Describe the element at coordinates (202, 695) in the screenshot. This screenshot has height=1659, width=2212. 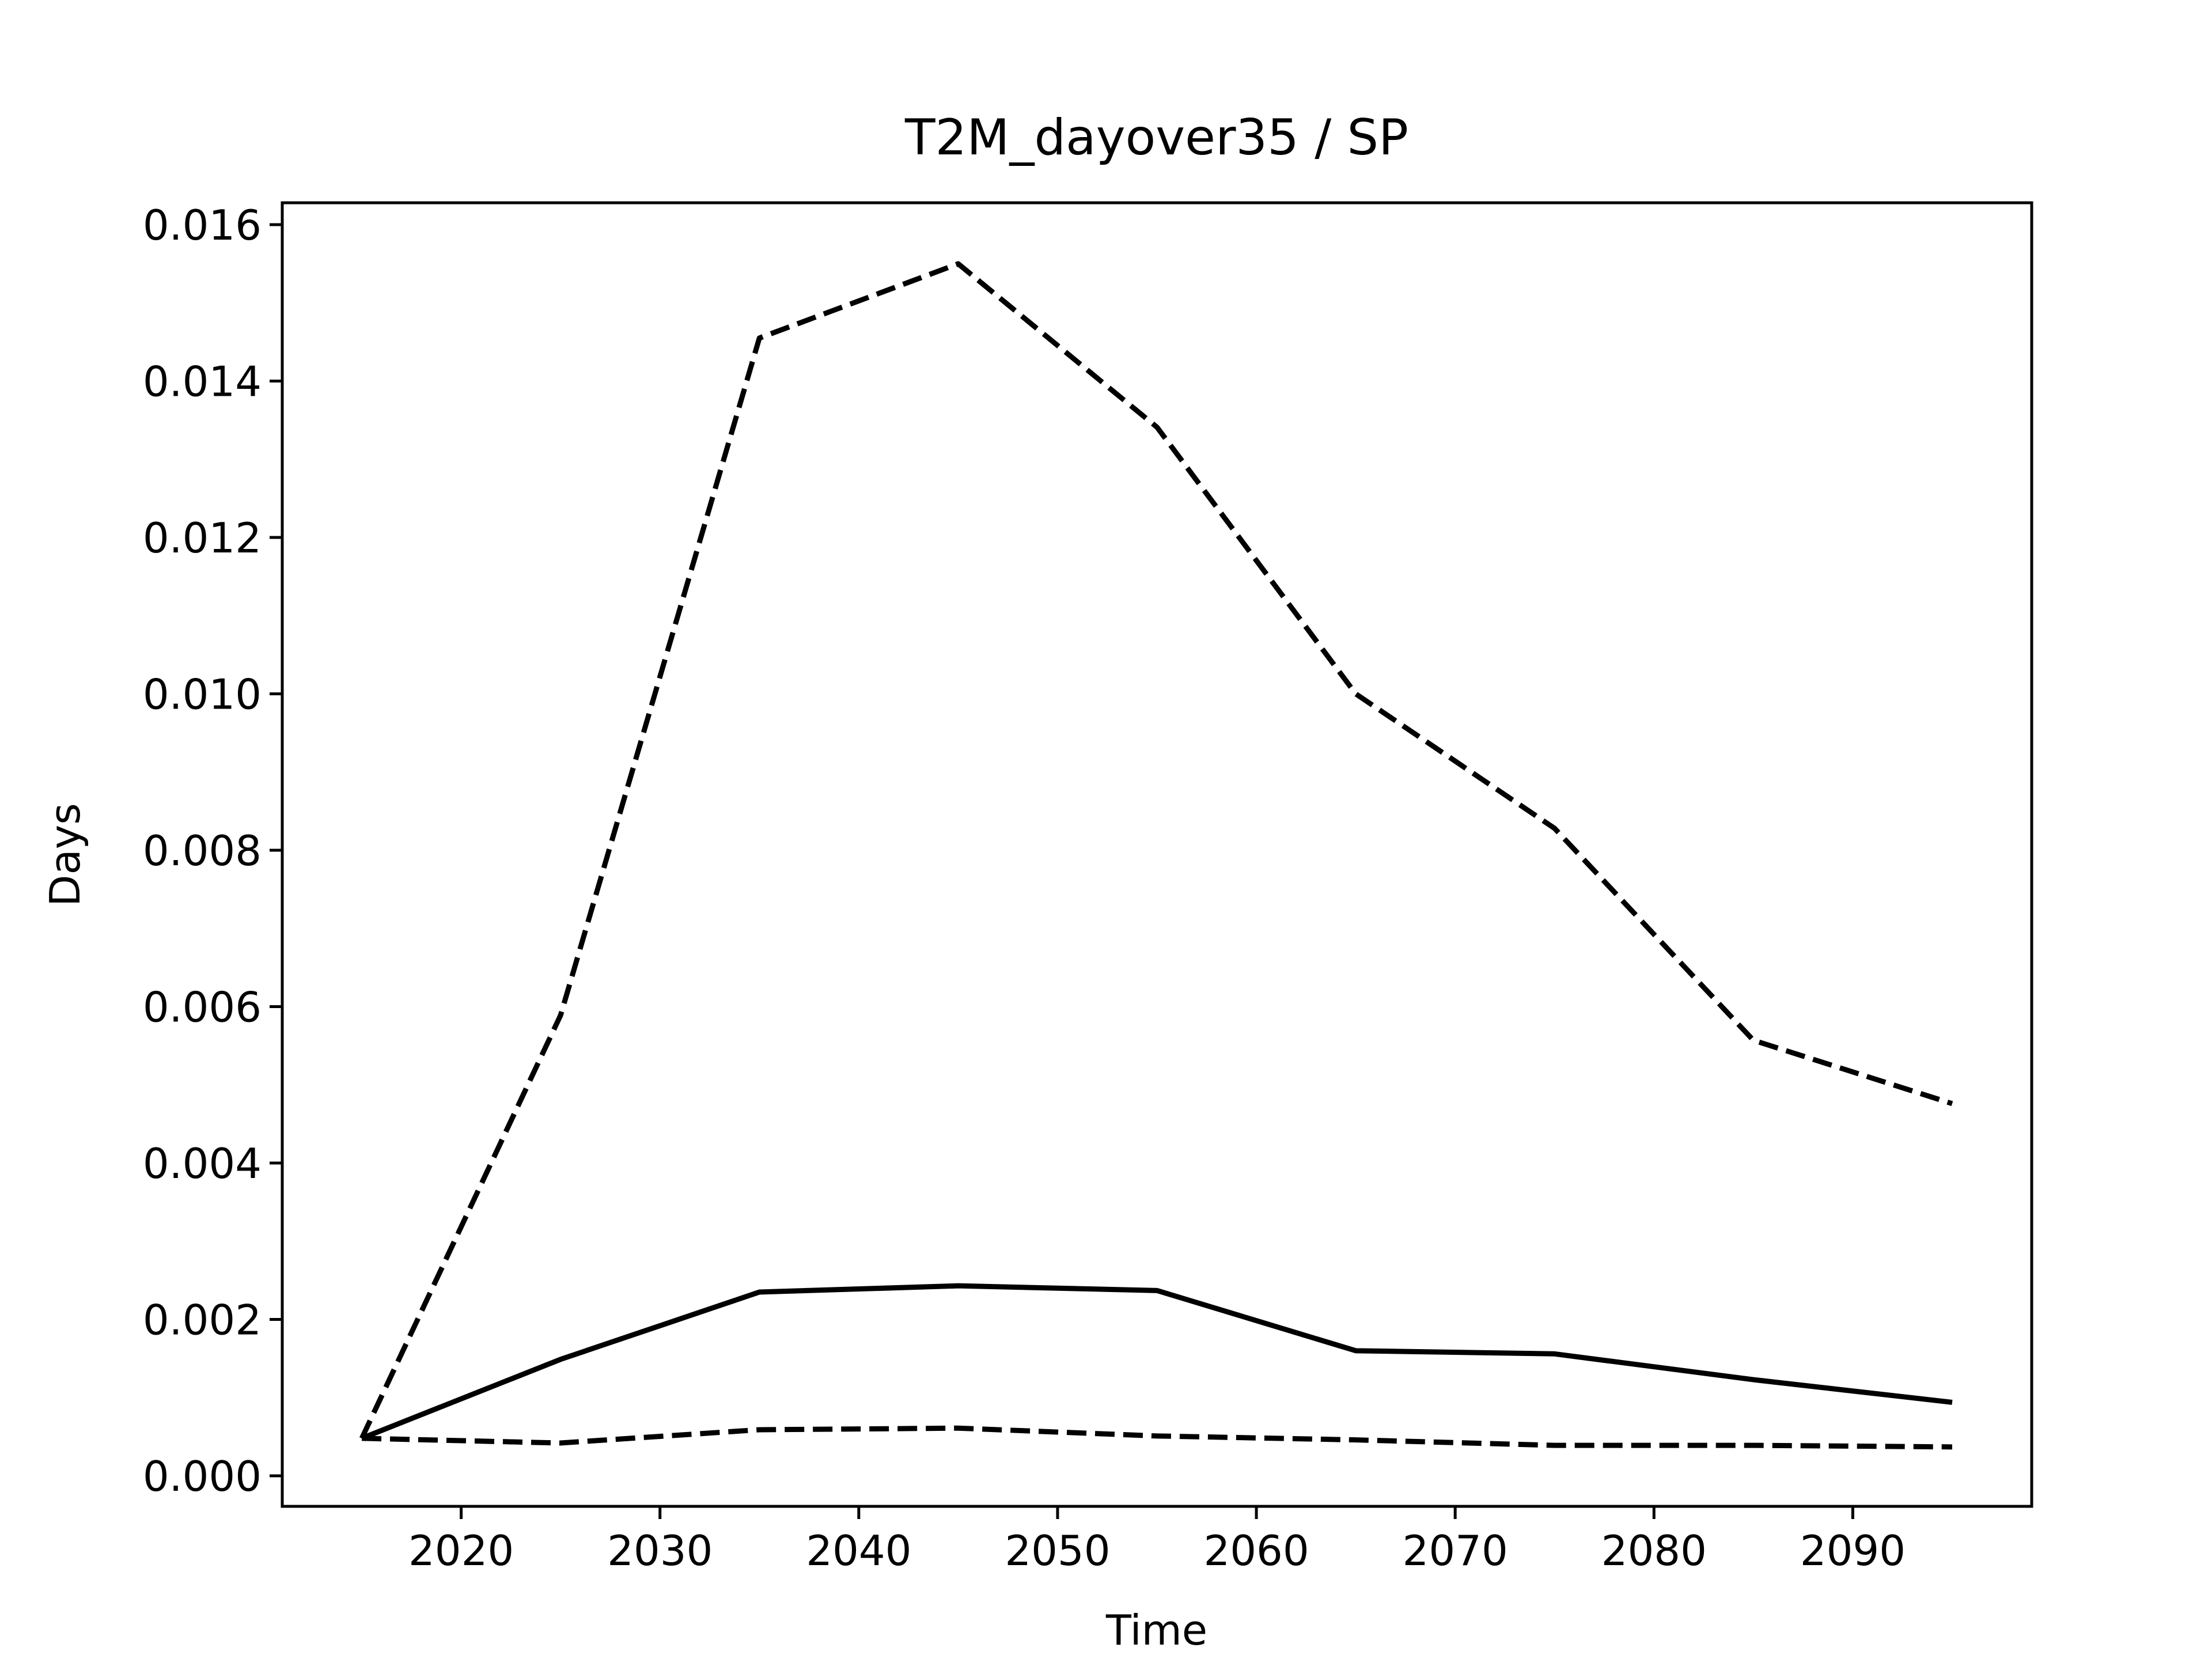
I see `y-tick-label: 0.010` at that location.